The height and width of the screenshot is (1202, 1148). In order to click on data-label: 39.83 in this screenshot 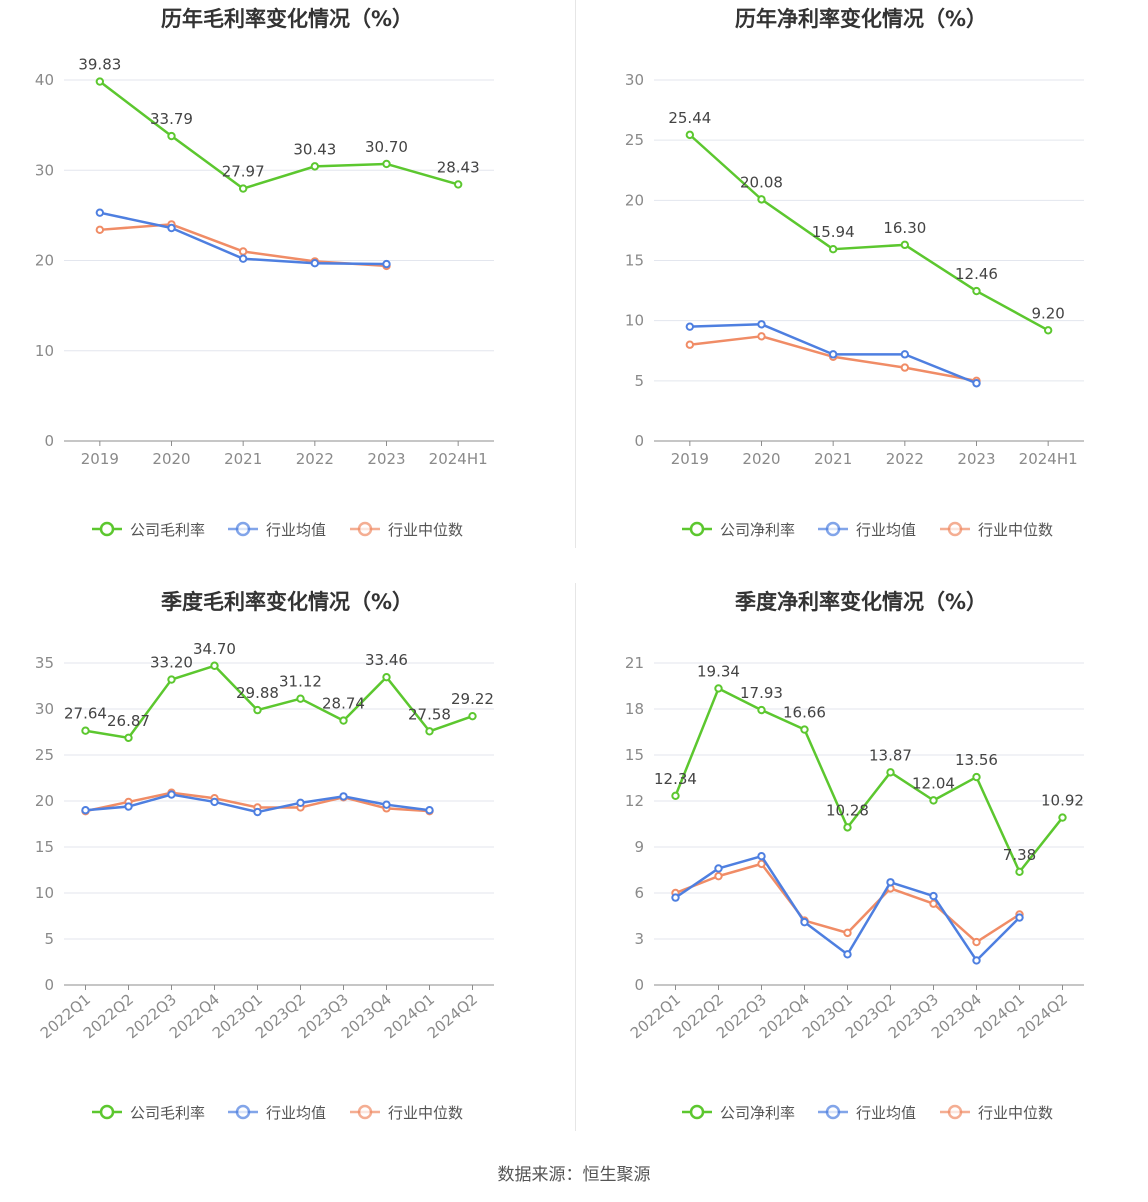, I will do `click(99, 65)`.